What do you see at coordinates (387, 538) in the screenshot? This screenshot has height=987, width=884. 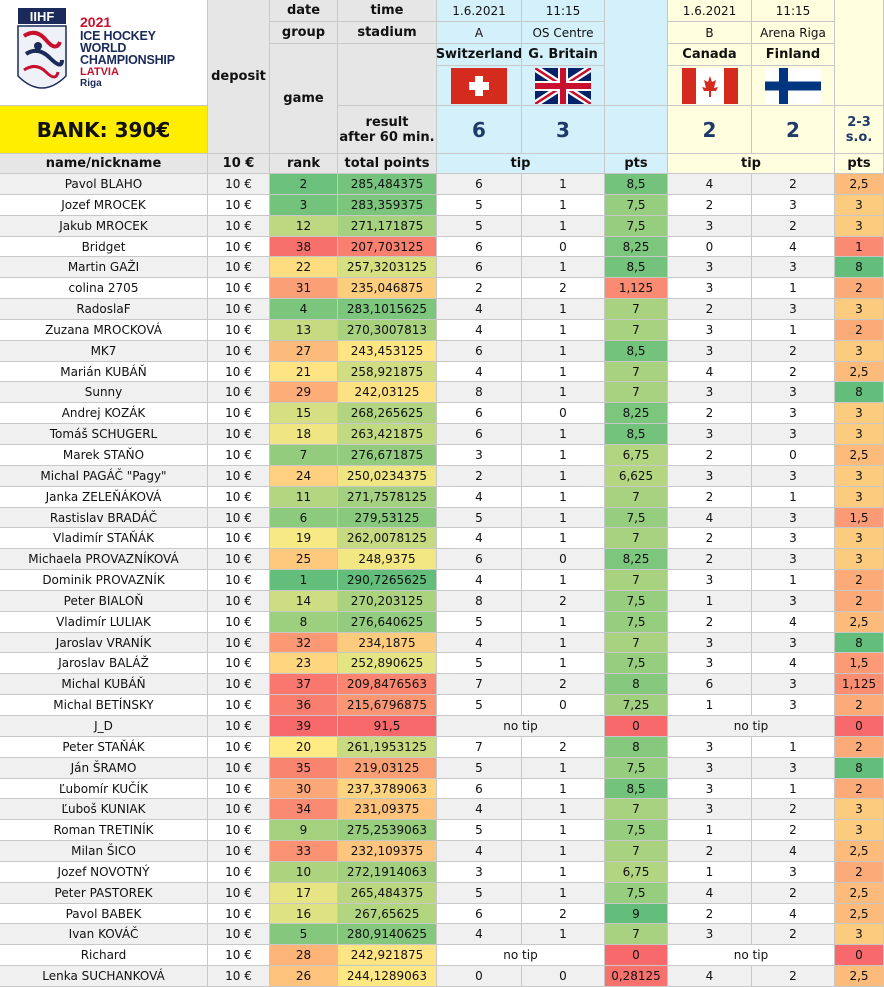 I see `player-total-points: 262,0078125` at bounding box center [387, 538].